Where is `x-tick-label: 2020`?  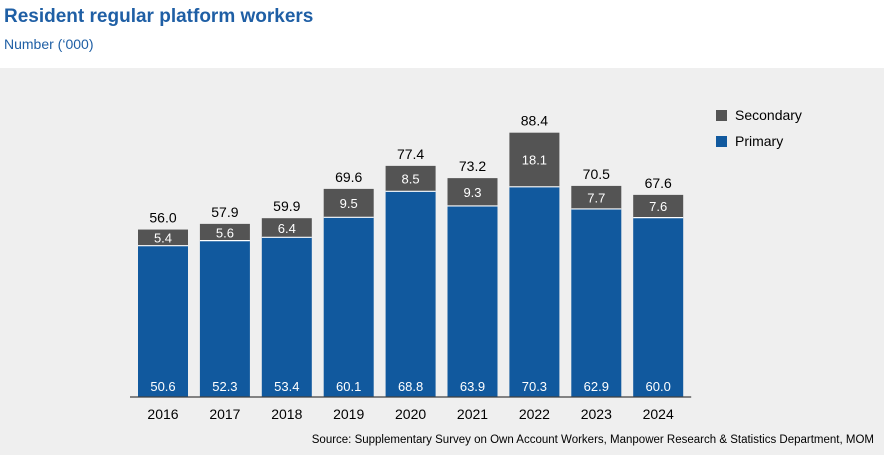
x-tick-label: 2020 is located at coordinates (410, 414).